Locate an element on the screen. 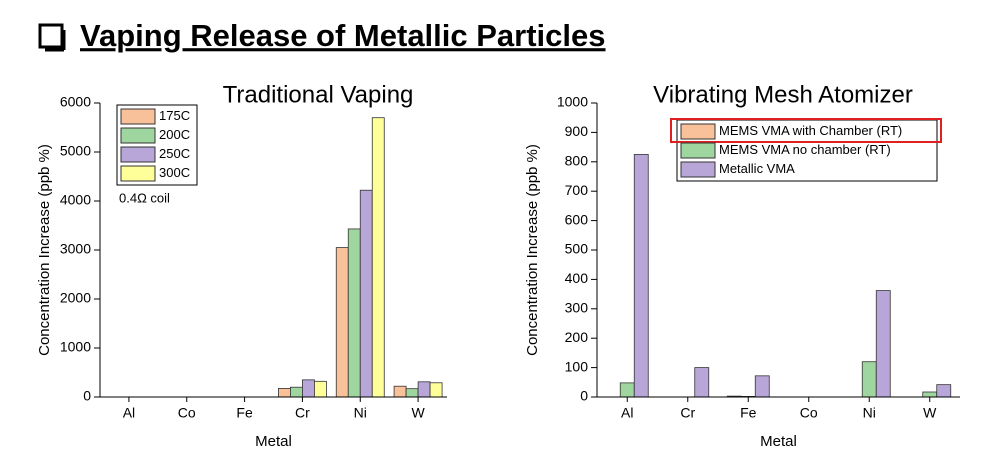 The image size is (1005, 453). y-tick-label: 3000 is located at coordinates (75, 249).